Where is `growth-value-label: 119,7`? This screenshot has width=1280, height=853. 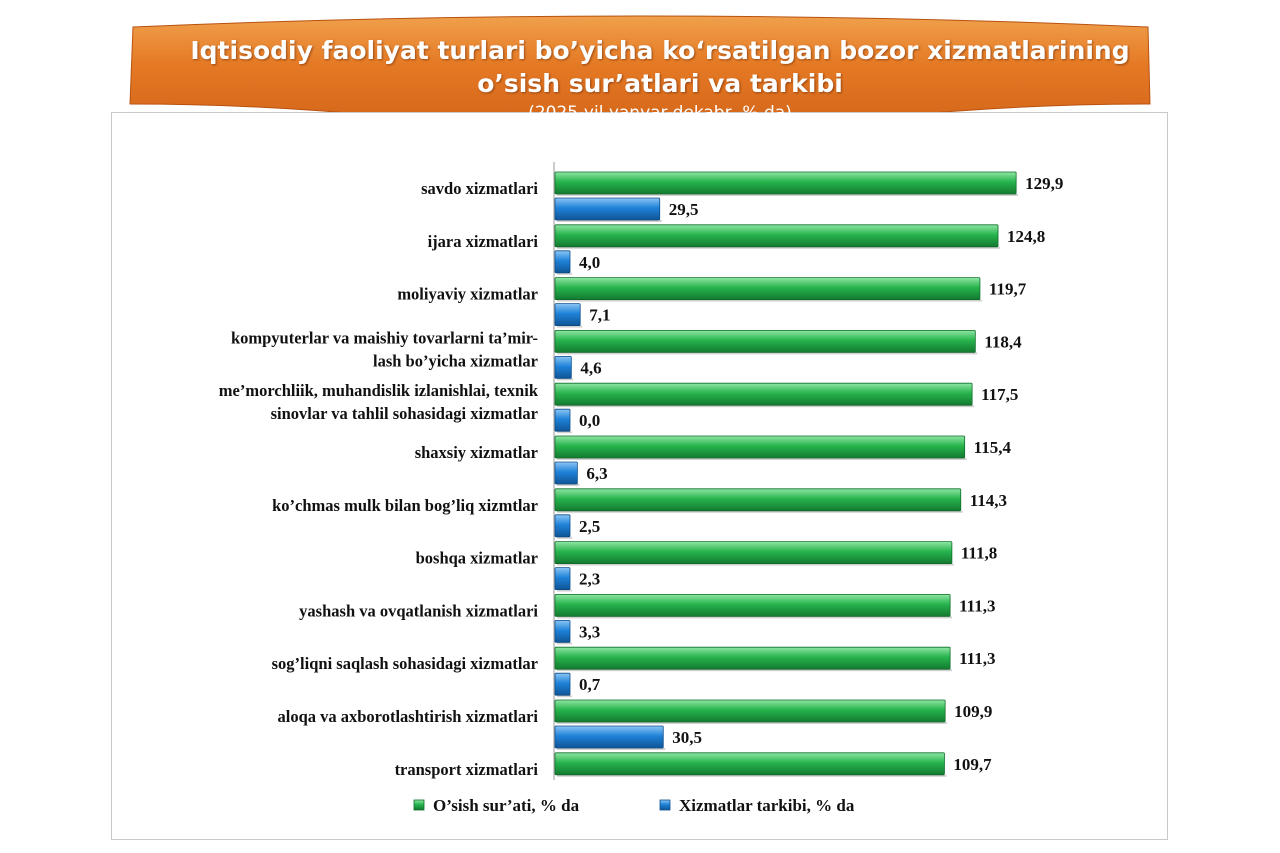 growth-value-label: 119,7 is located at coordinates (1008, 289).